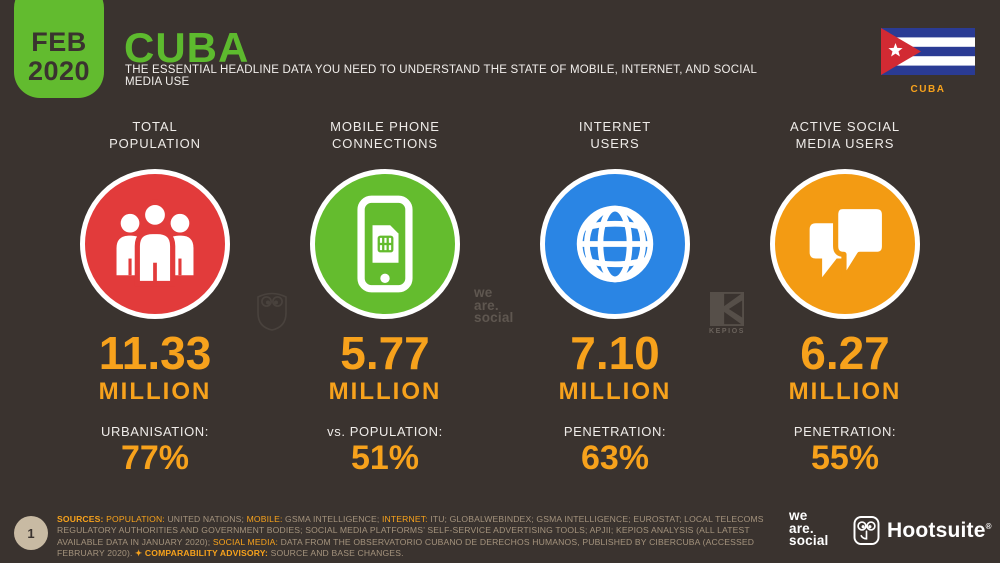  Describe the element at coordinates (266, 519) in the screenshot. I see `sources-segment: MOBILE:` at that location.